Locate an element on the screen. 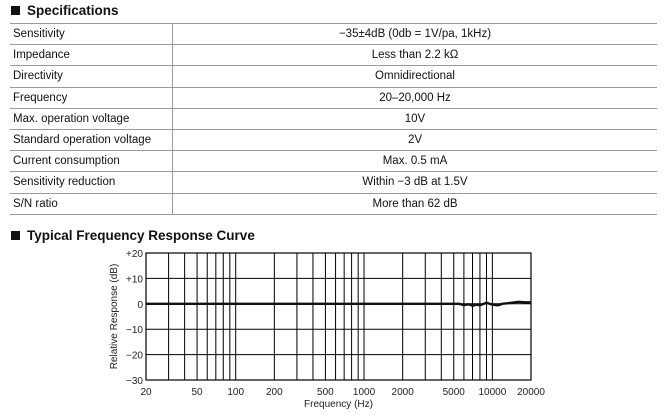  spec-label: S/N ratio is located at coordinates (91, 204).